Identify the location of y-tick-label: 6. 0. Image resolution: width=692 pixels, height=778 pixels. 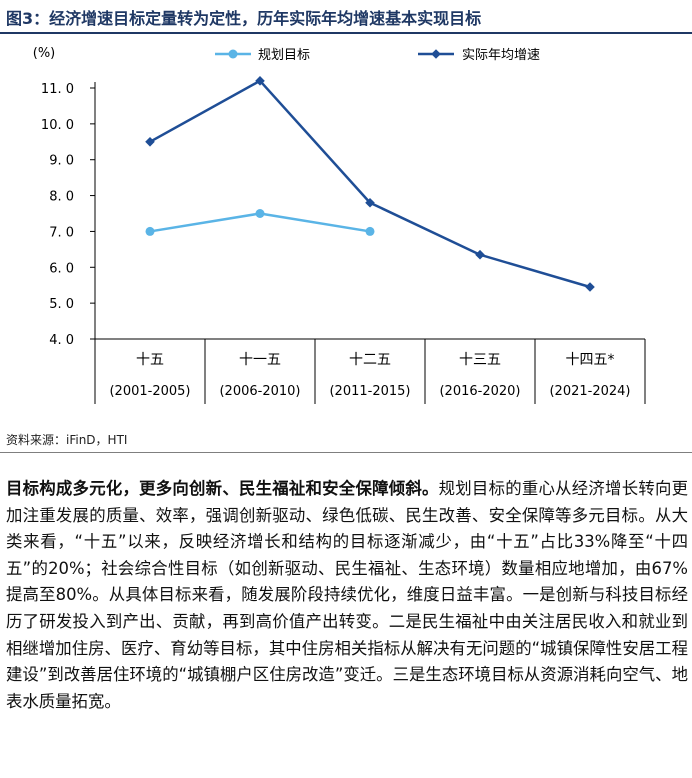
(61, 268).